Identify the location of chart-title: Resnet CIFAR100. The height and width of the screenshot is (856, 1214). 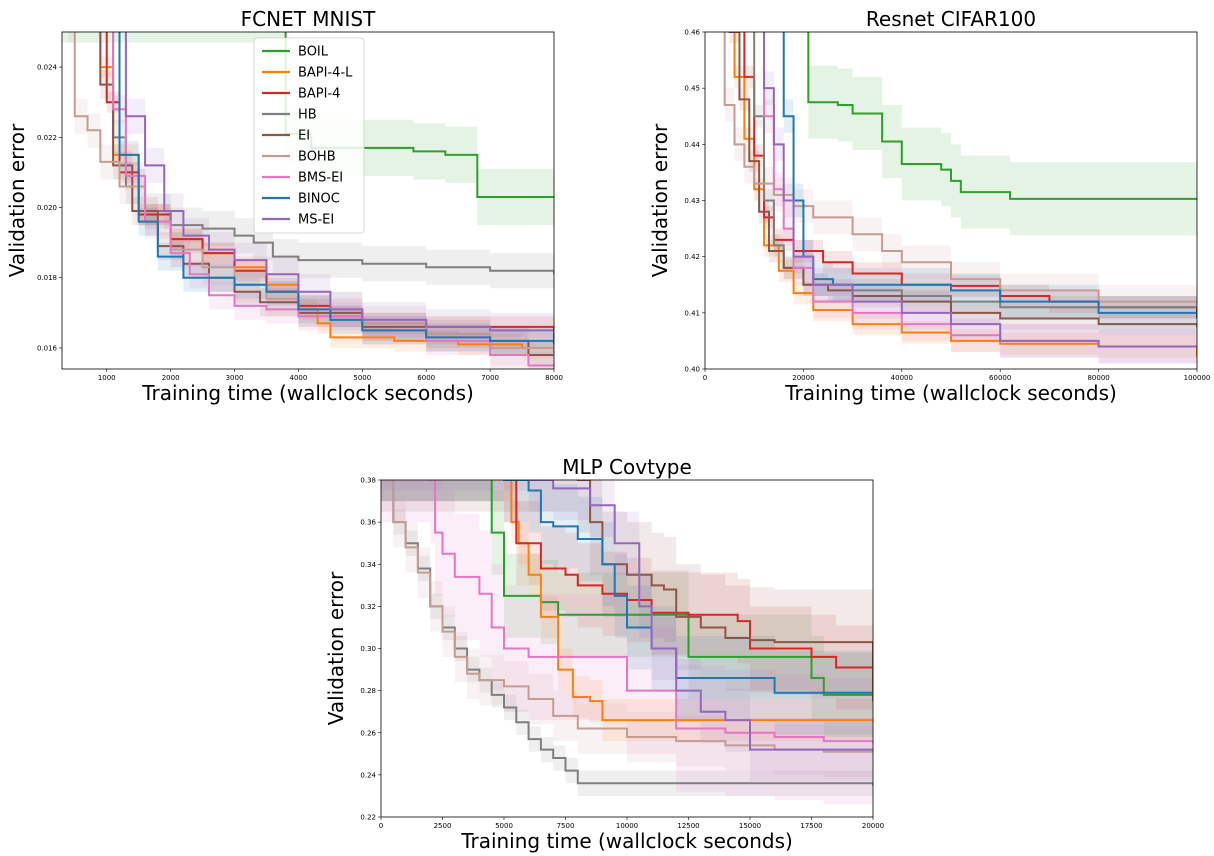
(951, 19).